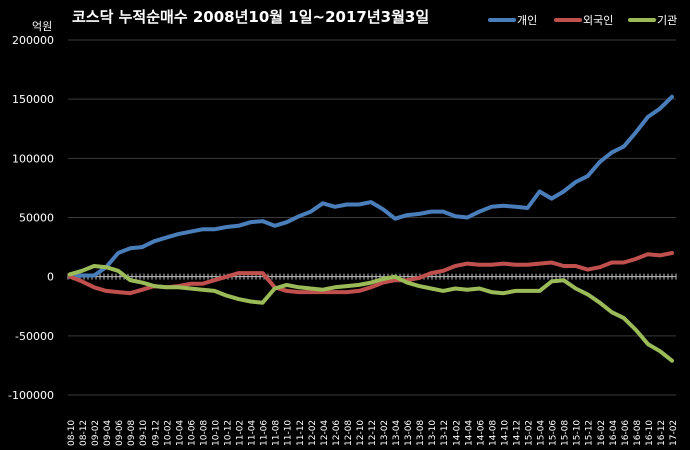  I want to click on x-tick-label: 14-12, so click(517, 433).